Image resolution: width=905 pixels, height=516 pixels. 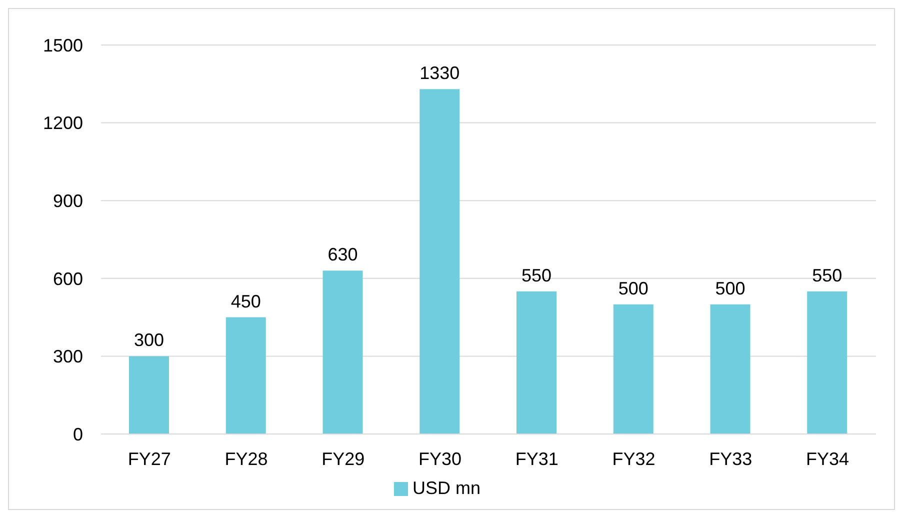 I want to click on x-tick-label: FY29, so click(x=343, y=458).